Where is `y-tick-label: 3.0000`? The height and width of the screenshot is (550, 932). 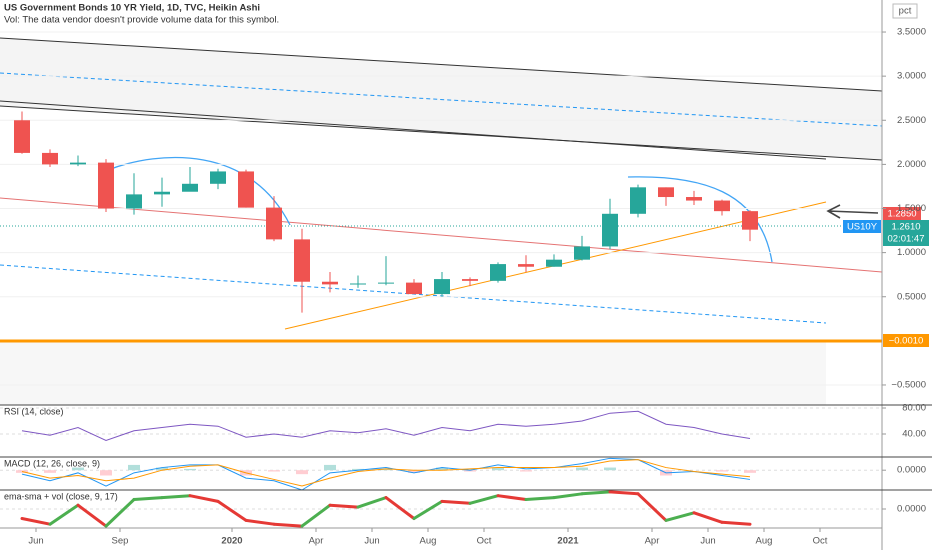
y-tick-label: 3.0000 is located at coordinates (911, 76).